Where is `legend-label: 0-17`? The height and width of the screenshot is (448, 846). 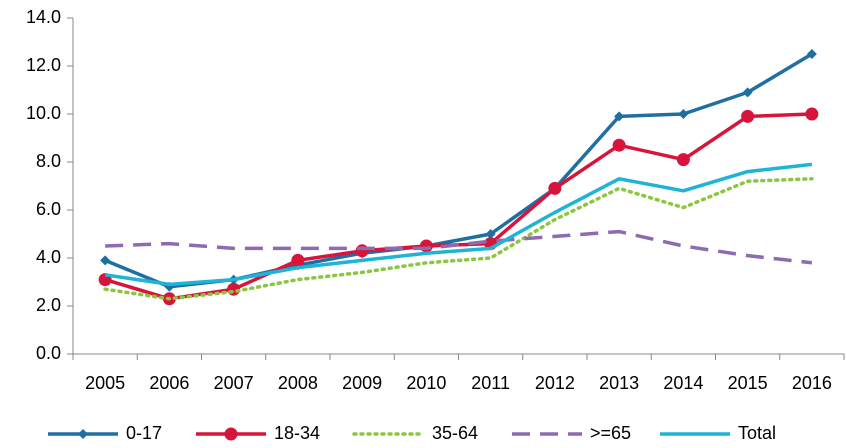 legend-label: 0-17 is located at coordinates (144, 433).